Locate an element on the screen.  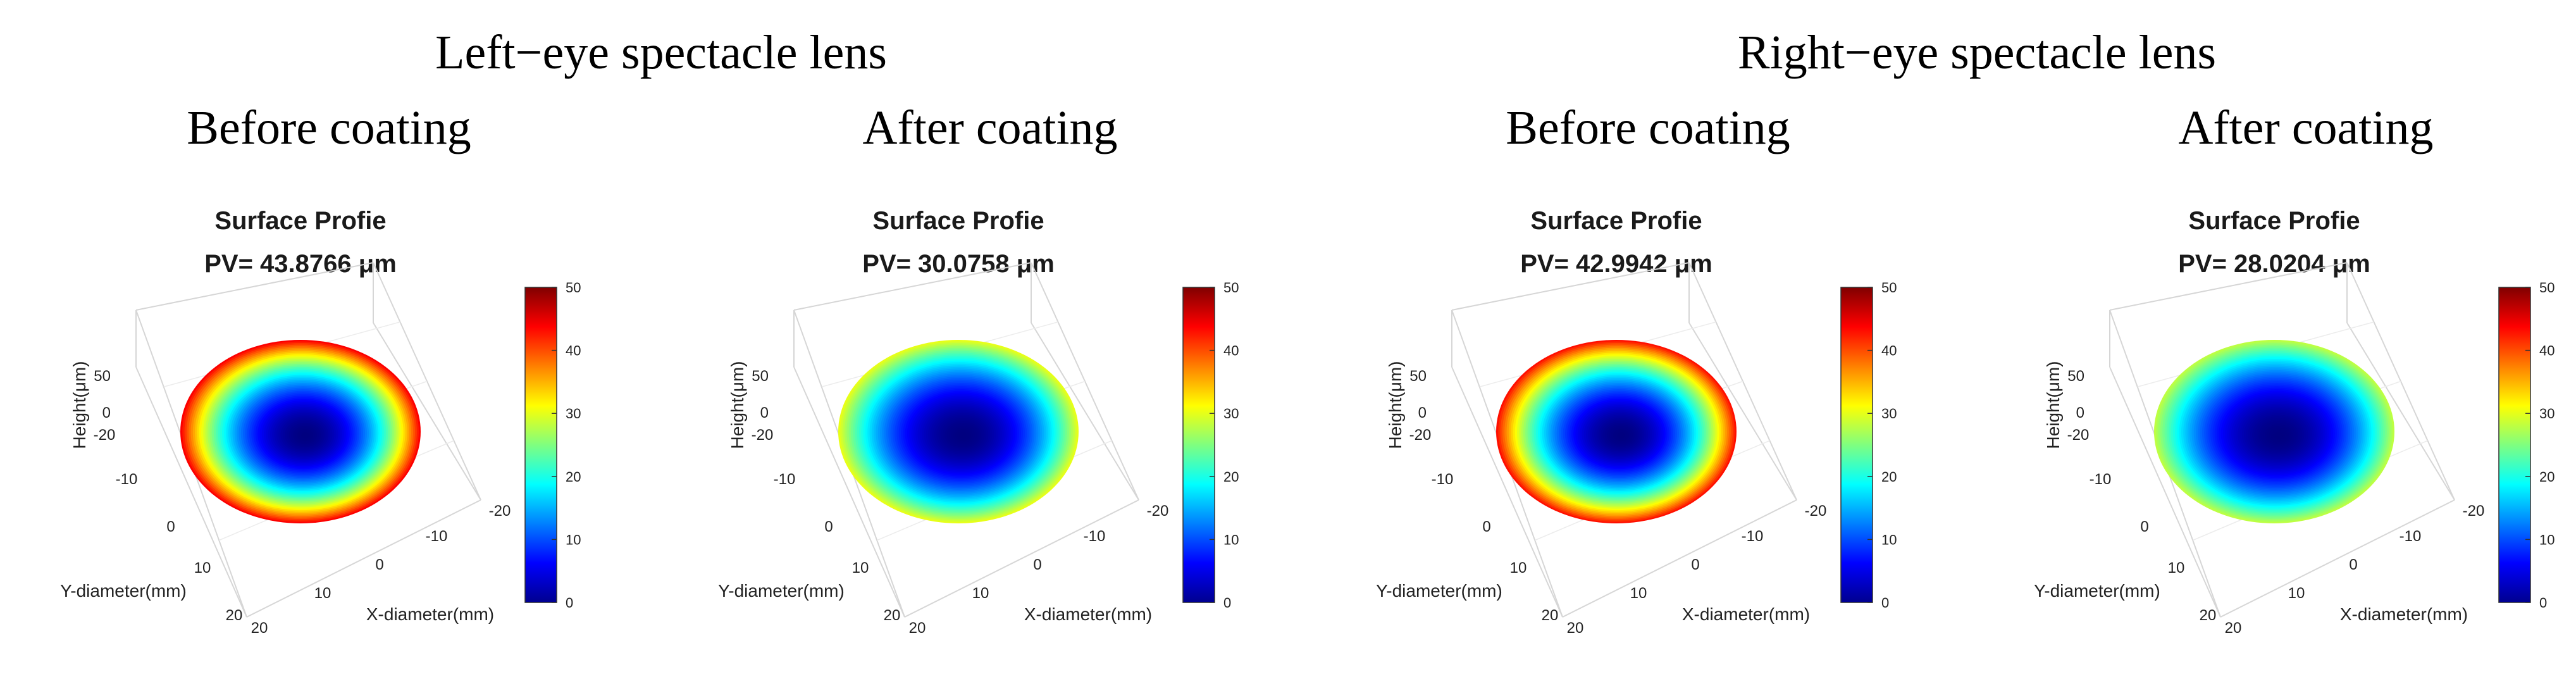
colorbar-tick-label: 0 is located at coordinates (1227, 603).